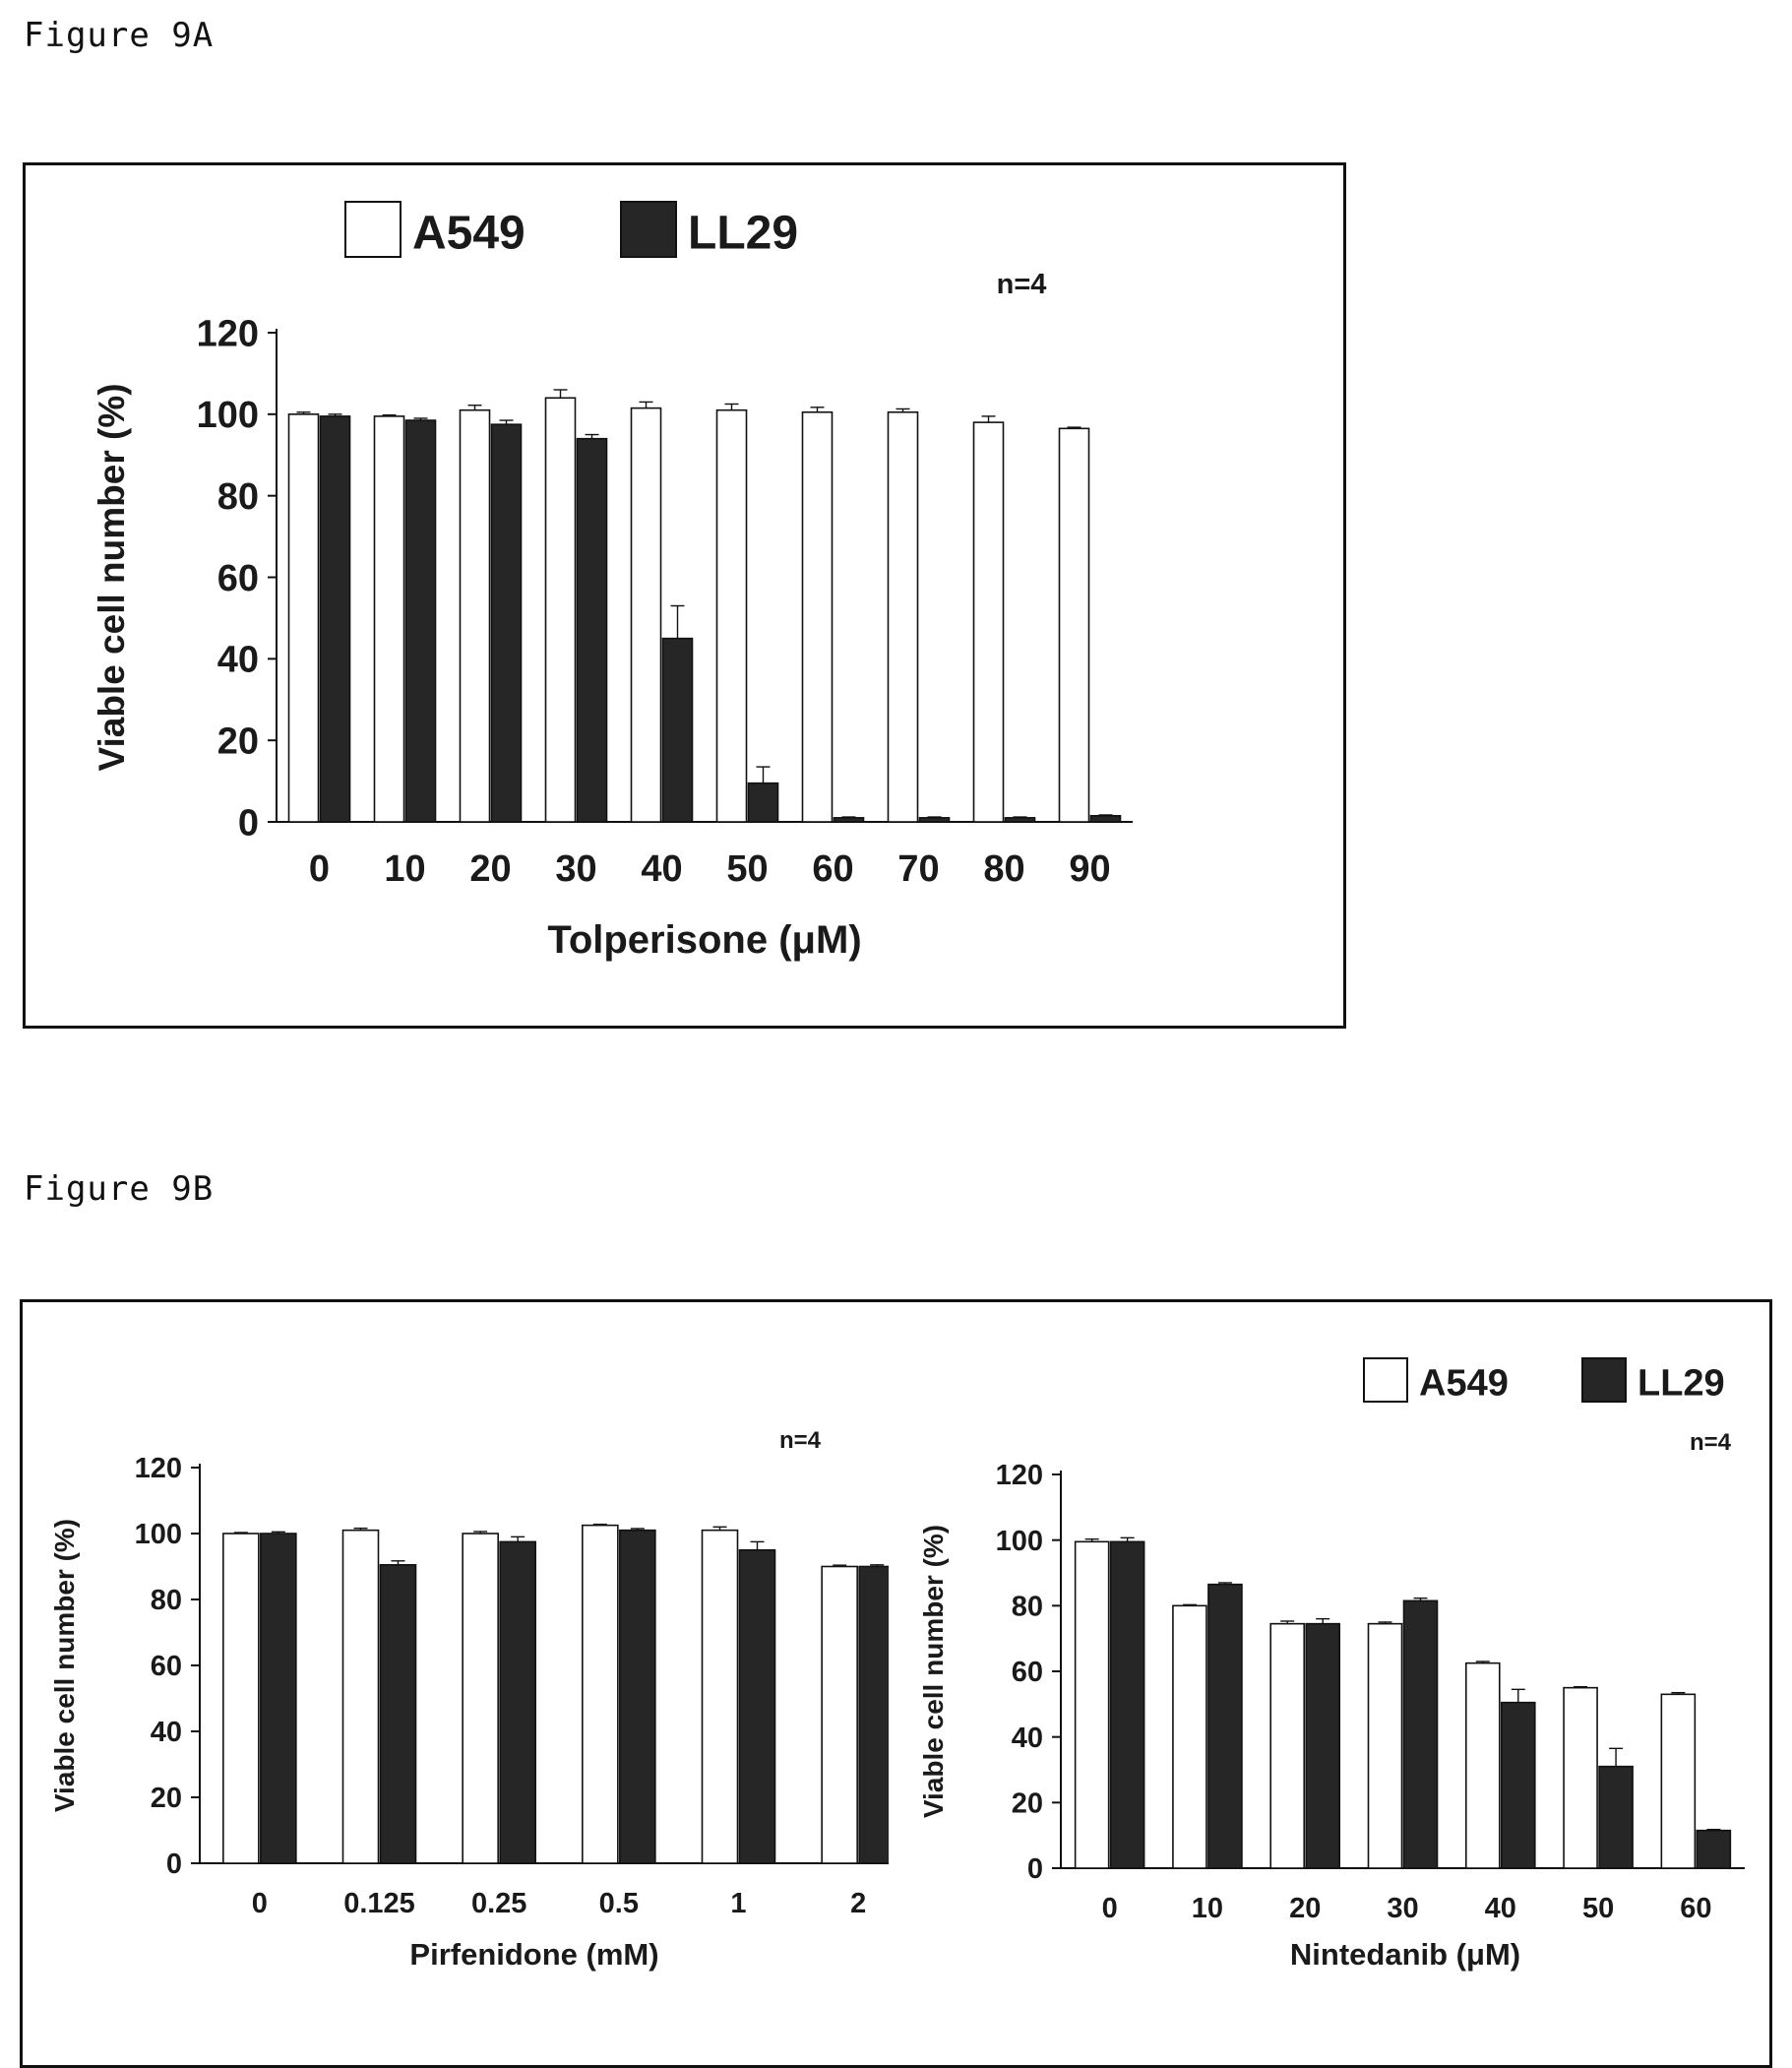  What do you see at coordinates (379, 1903) in the screenshot?
I see `x-tick-label: 0.125` at bounding box center [379, 1903].